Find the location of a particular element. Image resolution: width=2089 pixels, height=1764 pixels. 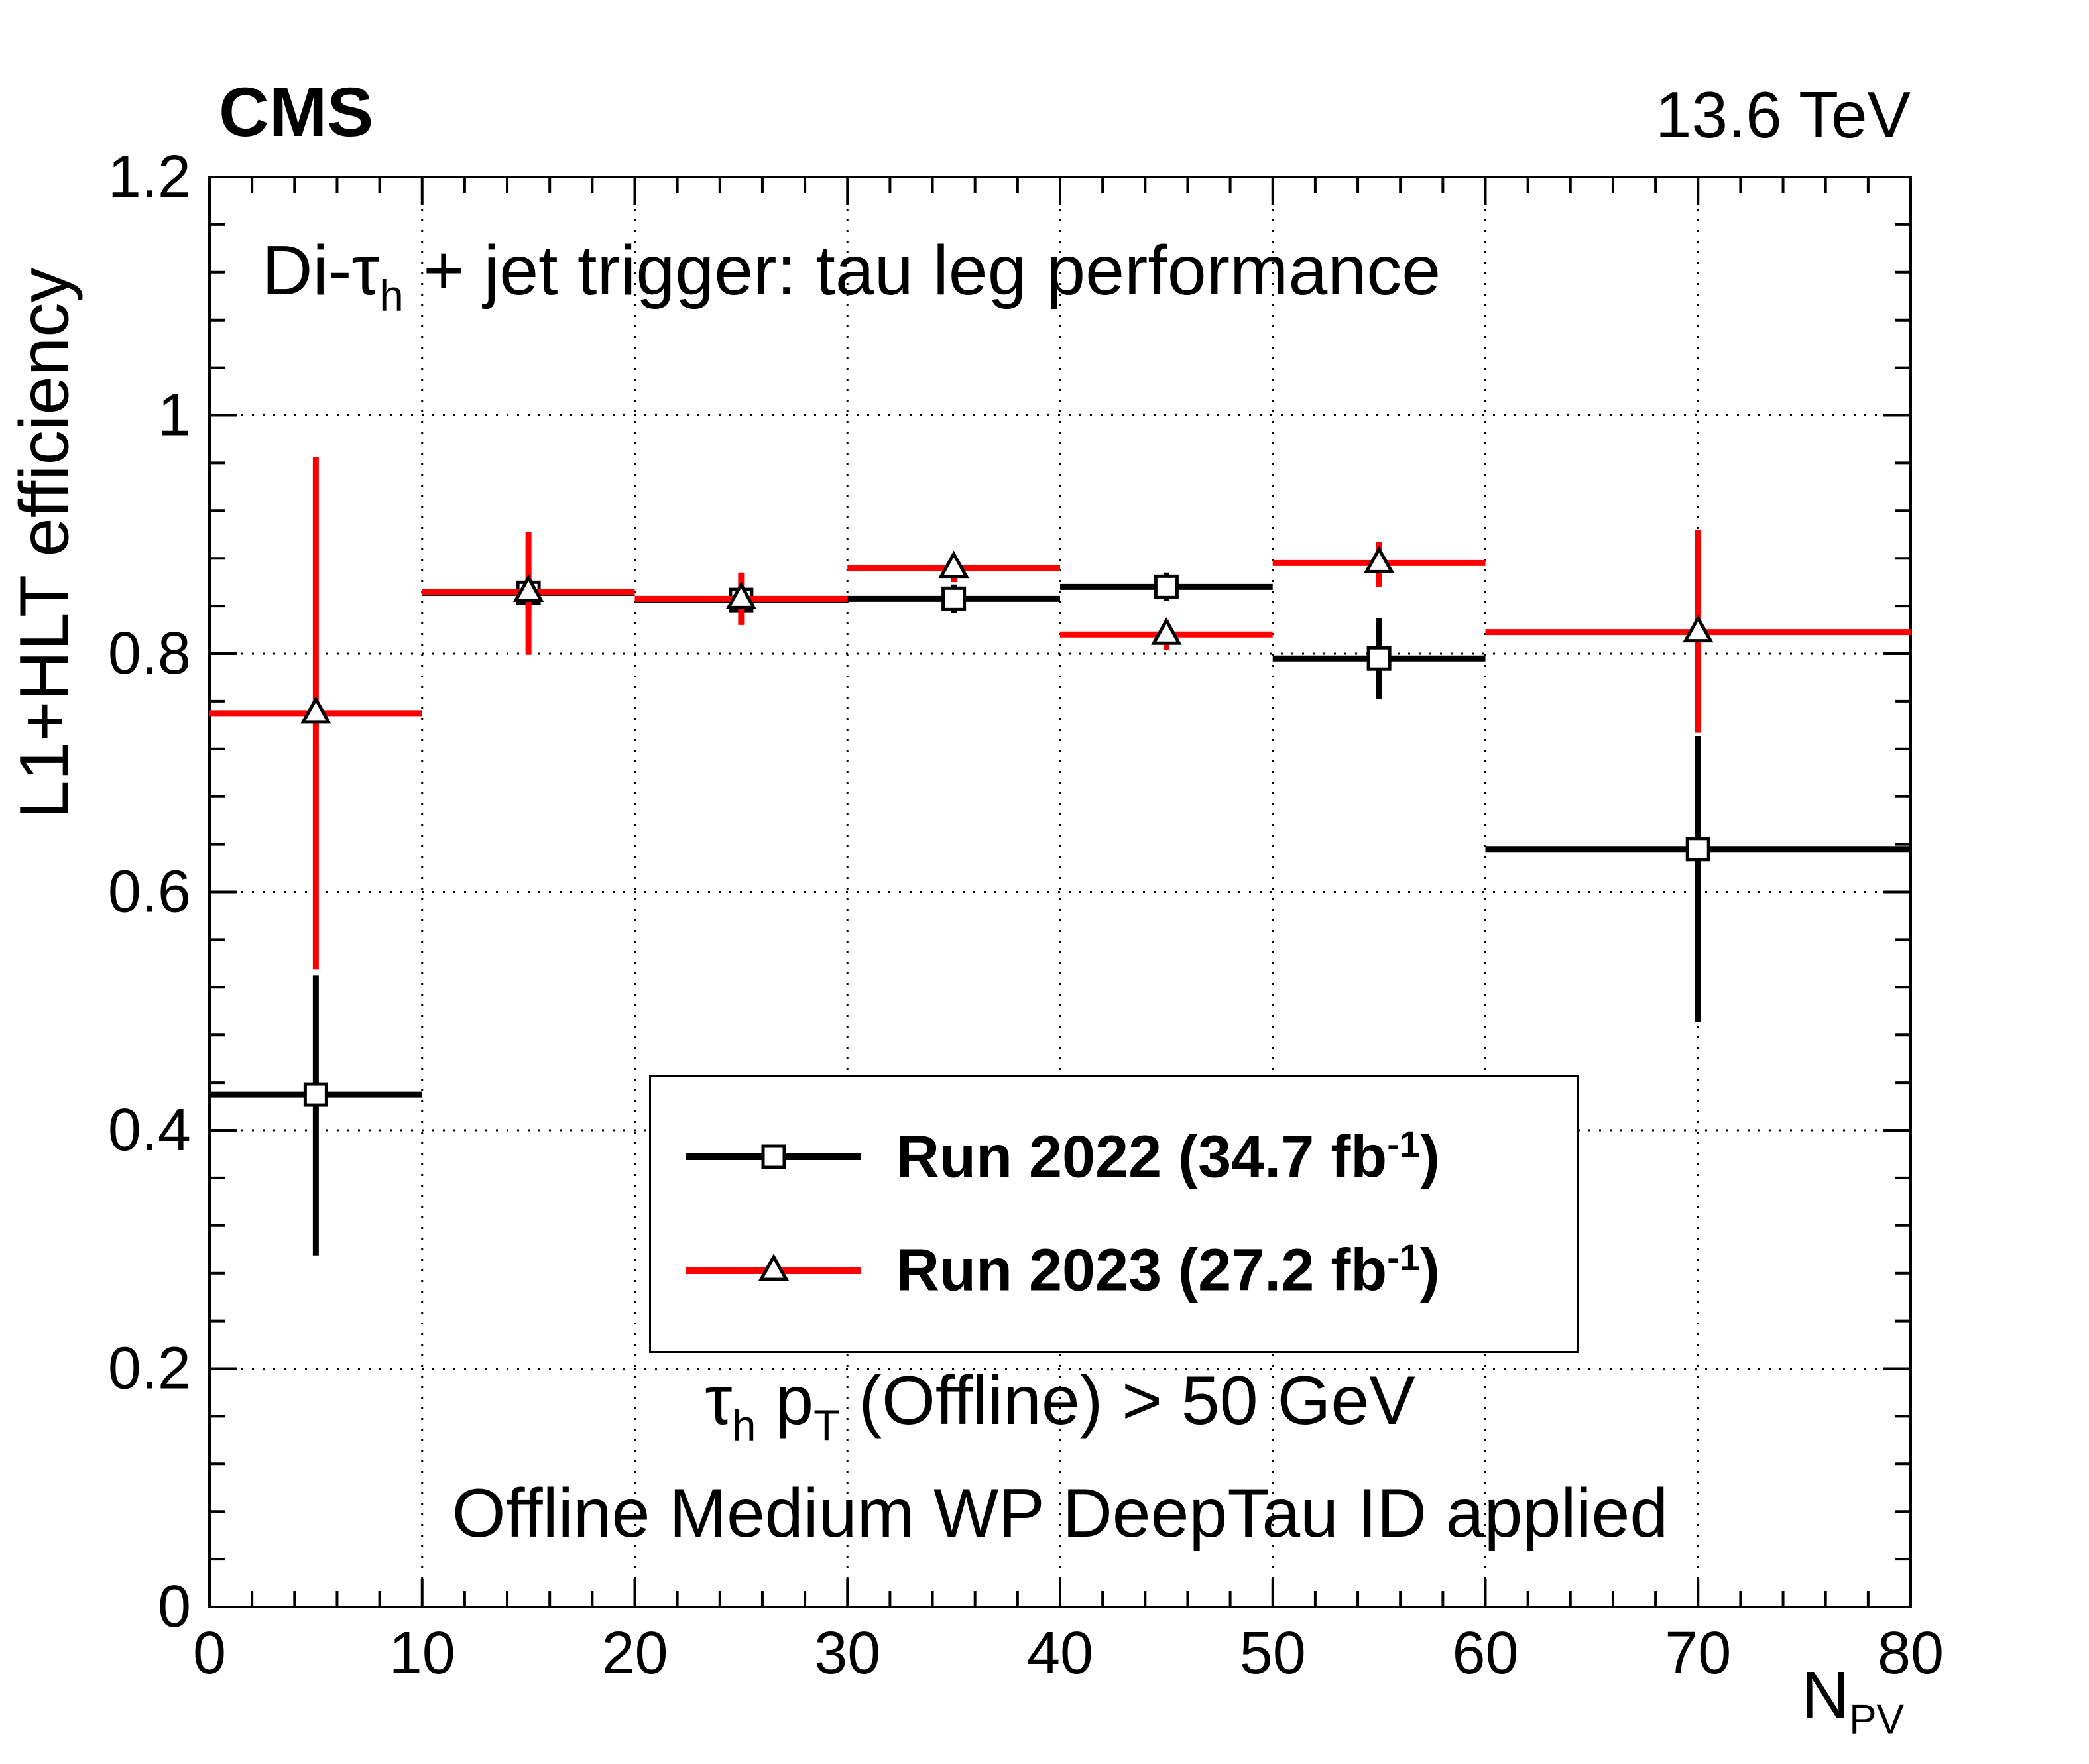

y-tick-label: 0.8 is located at coordinates (149, 653).